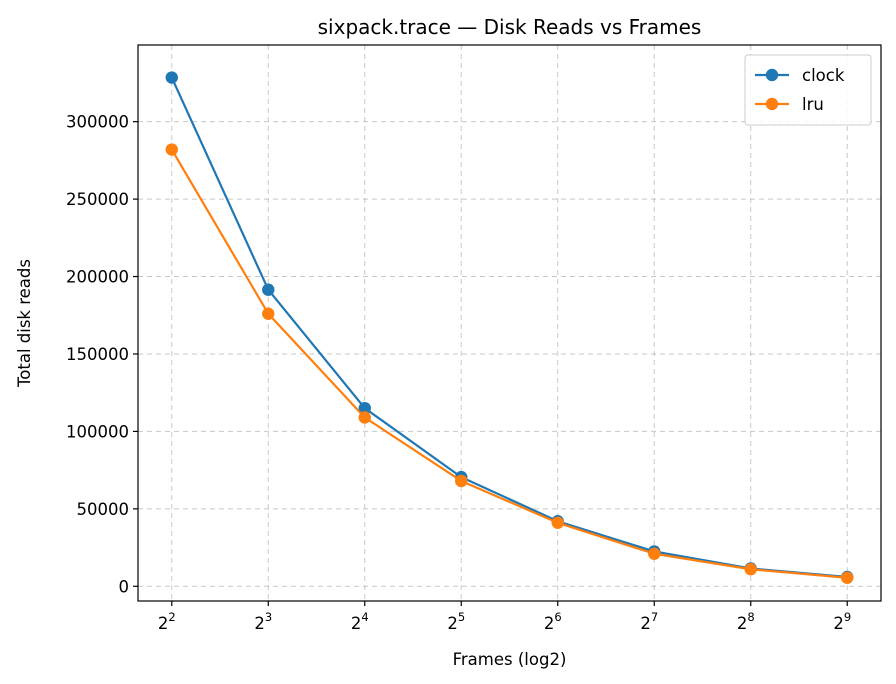 The image size is (896, 684). Describe the element at coordinates (504, 617) in the screenshot. I see `x-axis: 22 23 24 25 26 27 28 29` at that location.